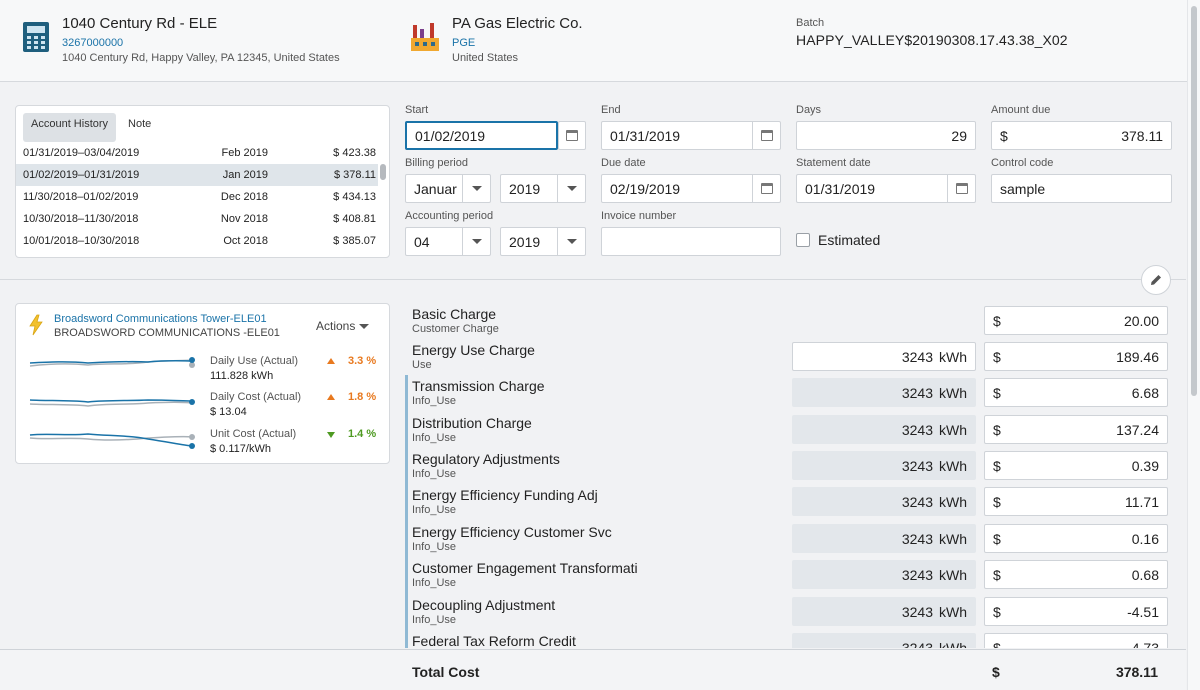 The image size is (1200, 690). Describe the element at coordinates (448, 241) in the screenshot. I see `accounting-period-select: 04` at that location.